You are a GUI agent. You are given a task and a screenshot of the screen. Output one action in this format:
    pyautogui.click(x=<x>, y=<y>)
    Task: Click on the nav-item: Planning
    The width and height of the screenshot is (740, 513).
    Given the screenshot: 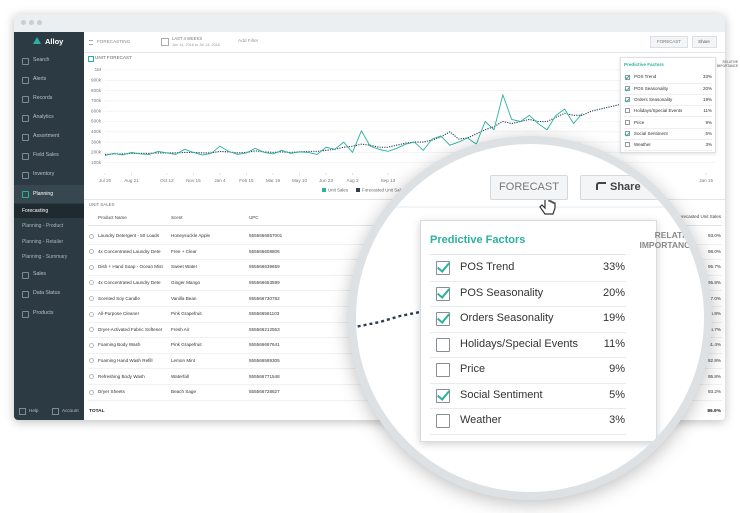 What is the action you would take?
    pyautogui.click(x=43, y=193)
    